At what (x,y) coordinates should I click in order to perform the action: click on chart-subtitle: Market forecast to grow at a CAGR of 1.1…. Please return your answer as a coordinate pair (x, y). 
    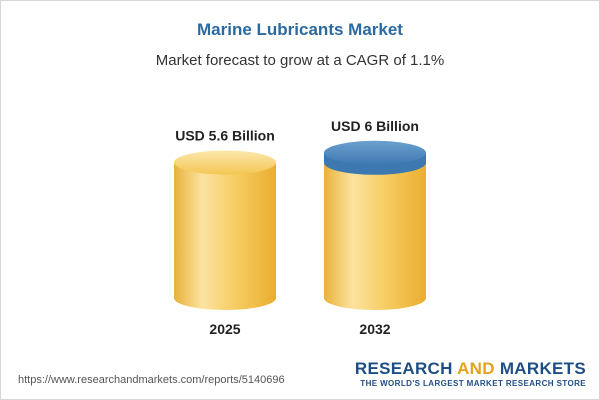
    Looking at the image, I should click on (300, 60).